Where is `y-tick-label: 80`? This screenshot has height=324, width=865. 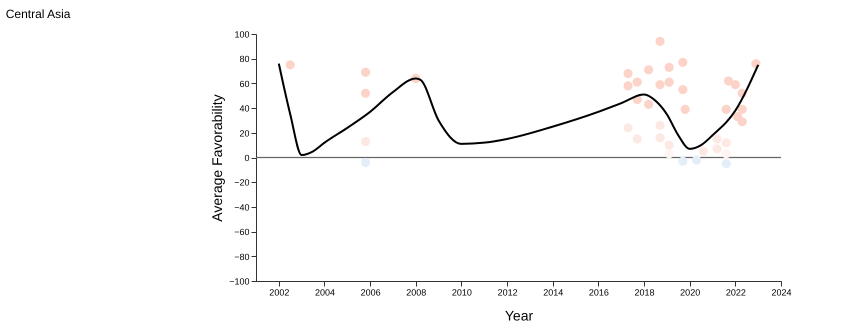 y-tick-label: 80 is located at coordinates (244, 59).